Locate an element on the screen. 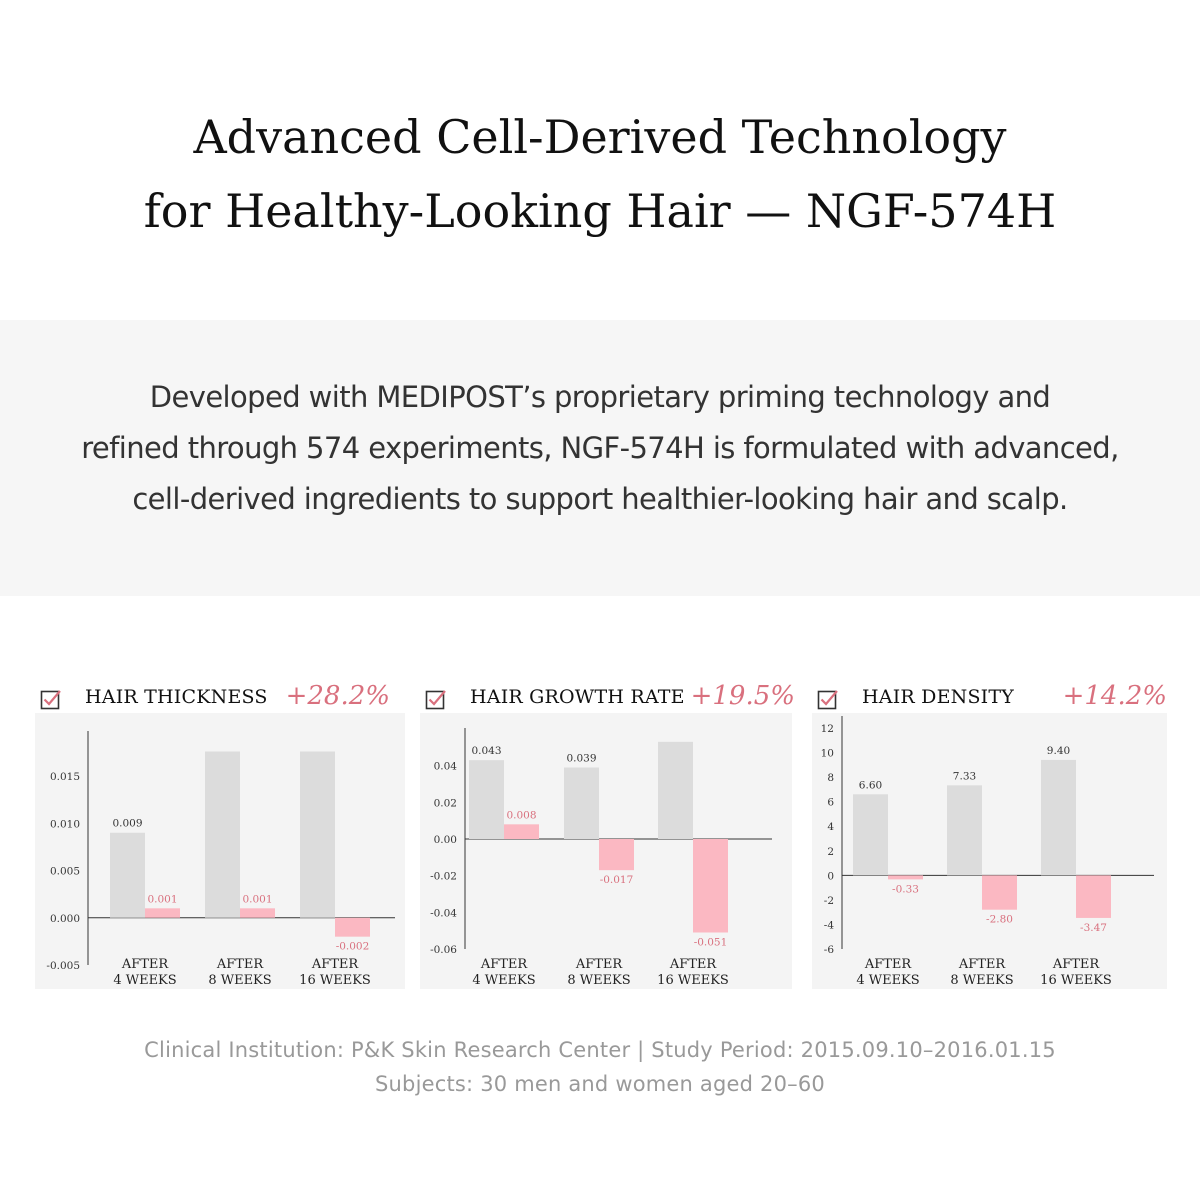 Image resolution: width=1200 pixels, height=1200 pixels. y-tick-label: 12 is located at coordinates (827, 729).